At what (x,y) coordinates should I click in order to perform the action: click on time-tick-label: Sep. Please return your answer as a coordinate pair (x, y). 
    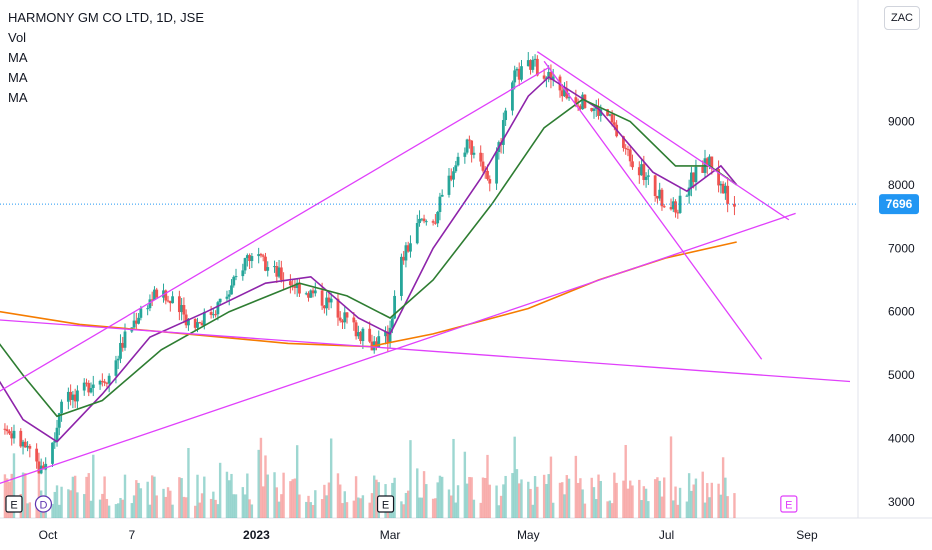
    Looking at the image, I should click on (807, 535).